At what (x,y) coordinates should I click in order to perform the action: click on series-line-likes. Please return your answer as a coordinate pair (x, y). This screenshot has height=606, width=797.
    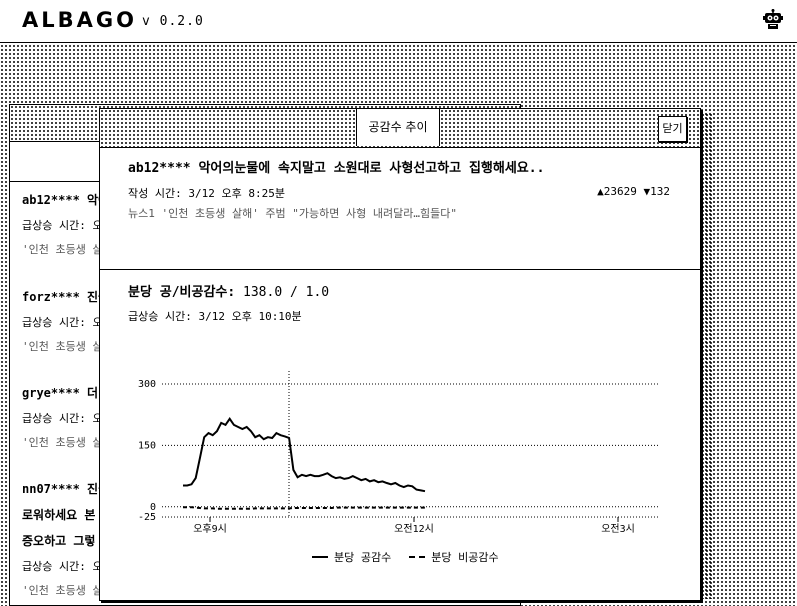
    Looking at the image, I should click on (304, 455).